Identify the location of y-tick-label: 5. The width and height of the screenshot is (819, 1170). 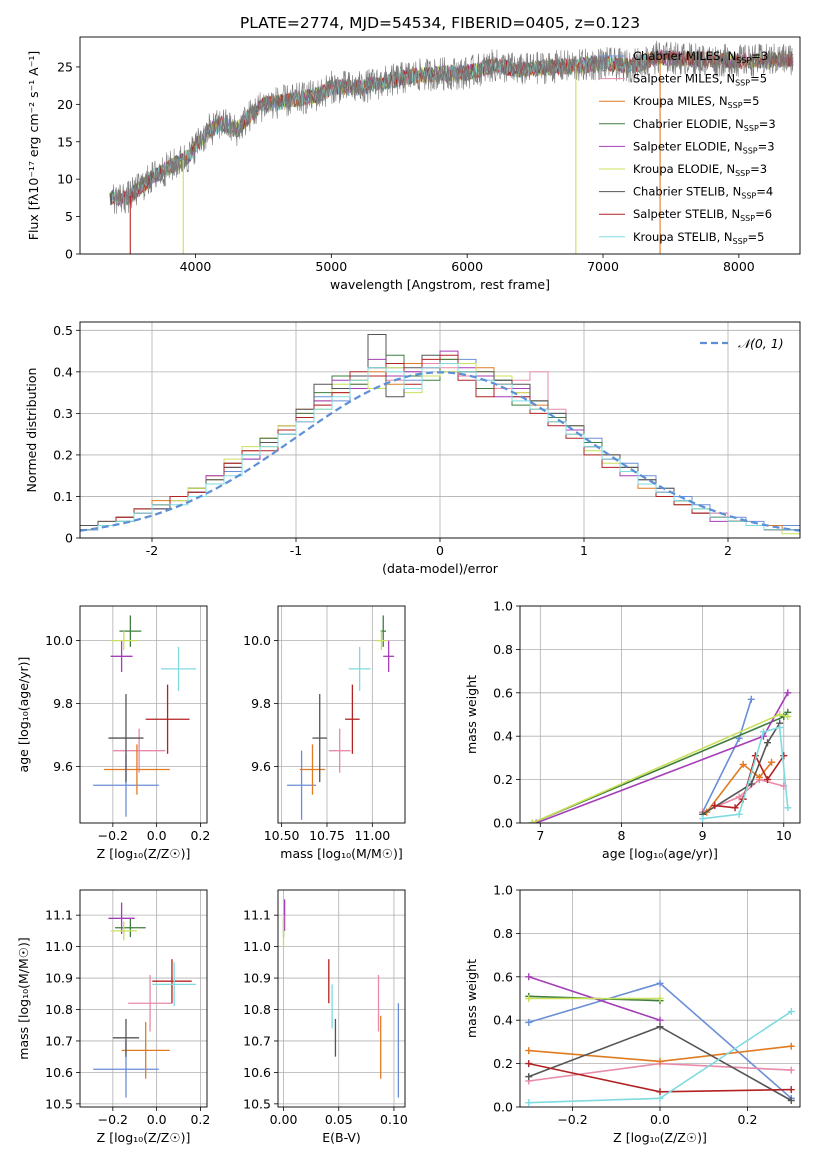
(69, 216).